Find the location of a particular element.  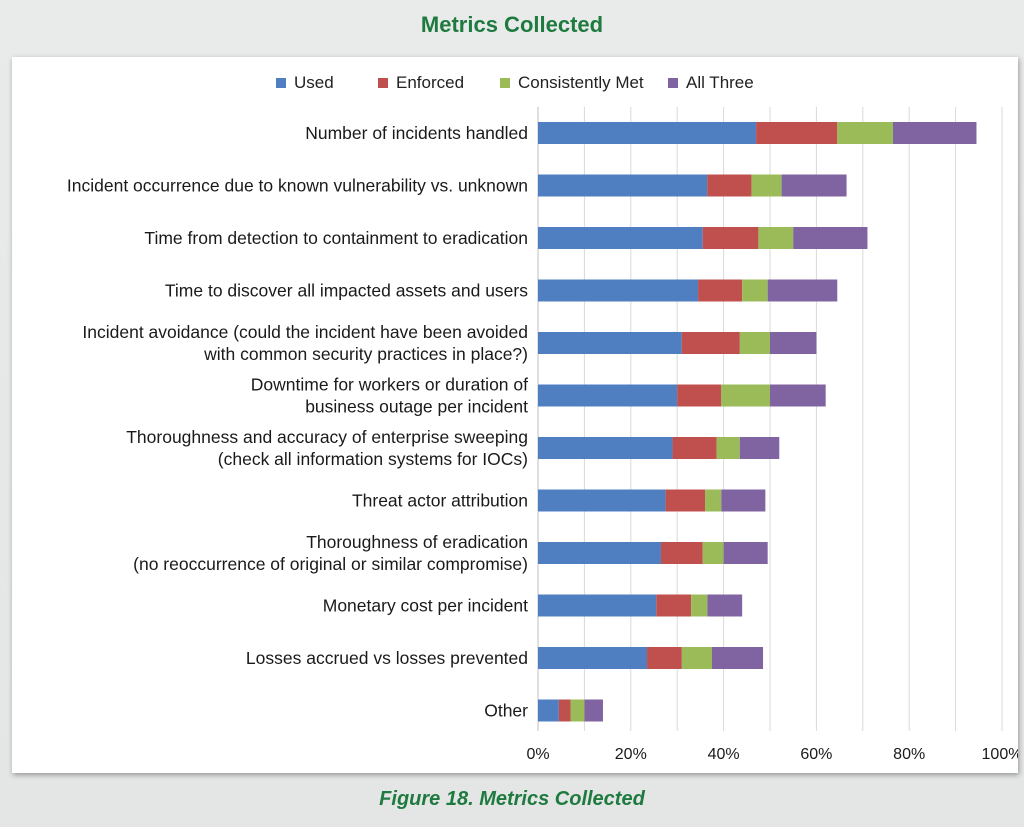

category-label: Number of incidents handled is located at coordinates (416, 133).